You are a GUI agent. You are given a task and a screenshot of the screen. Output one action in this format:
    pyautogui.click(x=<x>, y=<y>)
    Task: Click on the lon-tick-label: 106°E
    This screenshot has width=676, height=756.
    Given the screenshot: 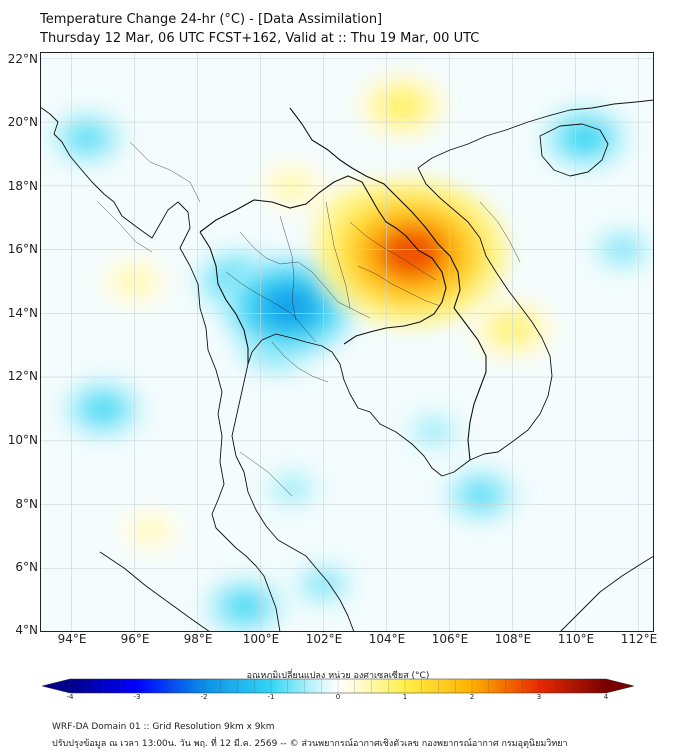 What is the action you would take?
    pyautogui.click(x=450, y=639)
    